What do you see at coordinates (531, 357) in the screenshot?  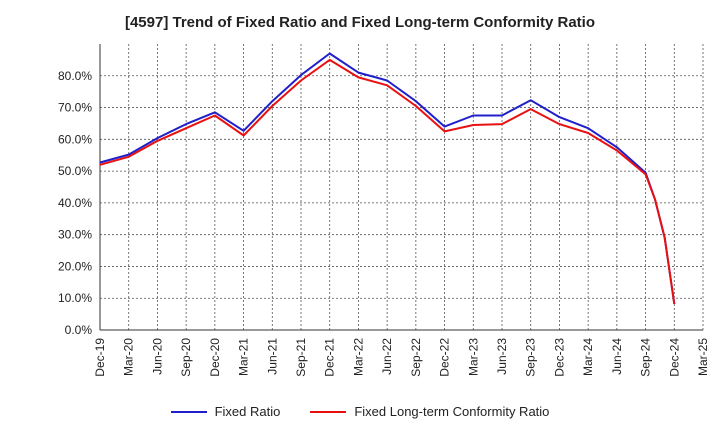 I see `x-tick-label: Sep-23` at bounding box center [531, 357].